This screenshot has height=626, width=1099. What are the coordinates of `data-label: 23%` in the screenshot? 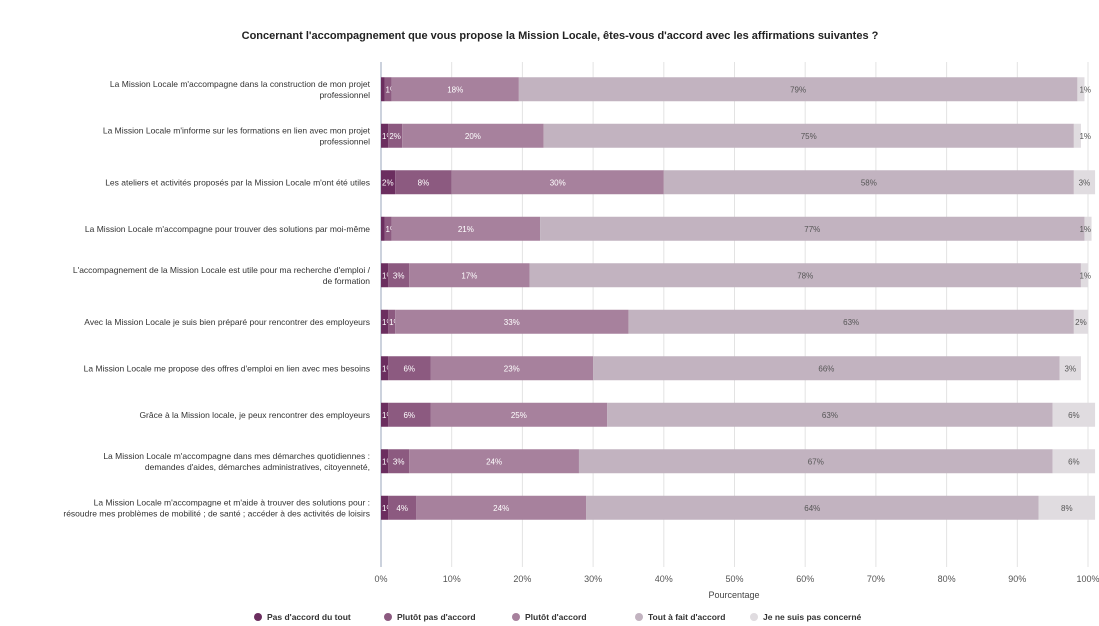 It's located at (512, 368).